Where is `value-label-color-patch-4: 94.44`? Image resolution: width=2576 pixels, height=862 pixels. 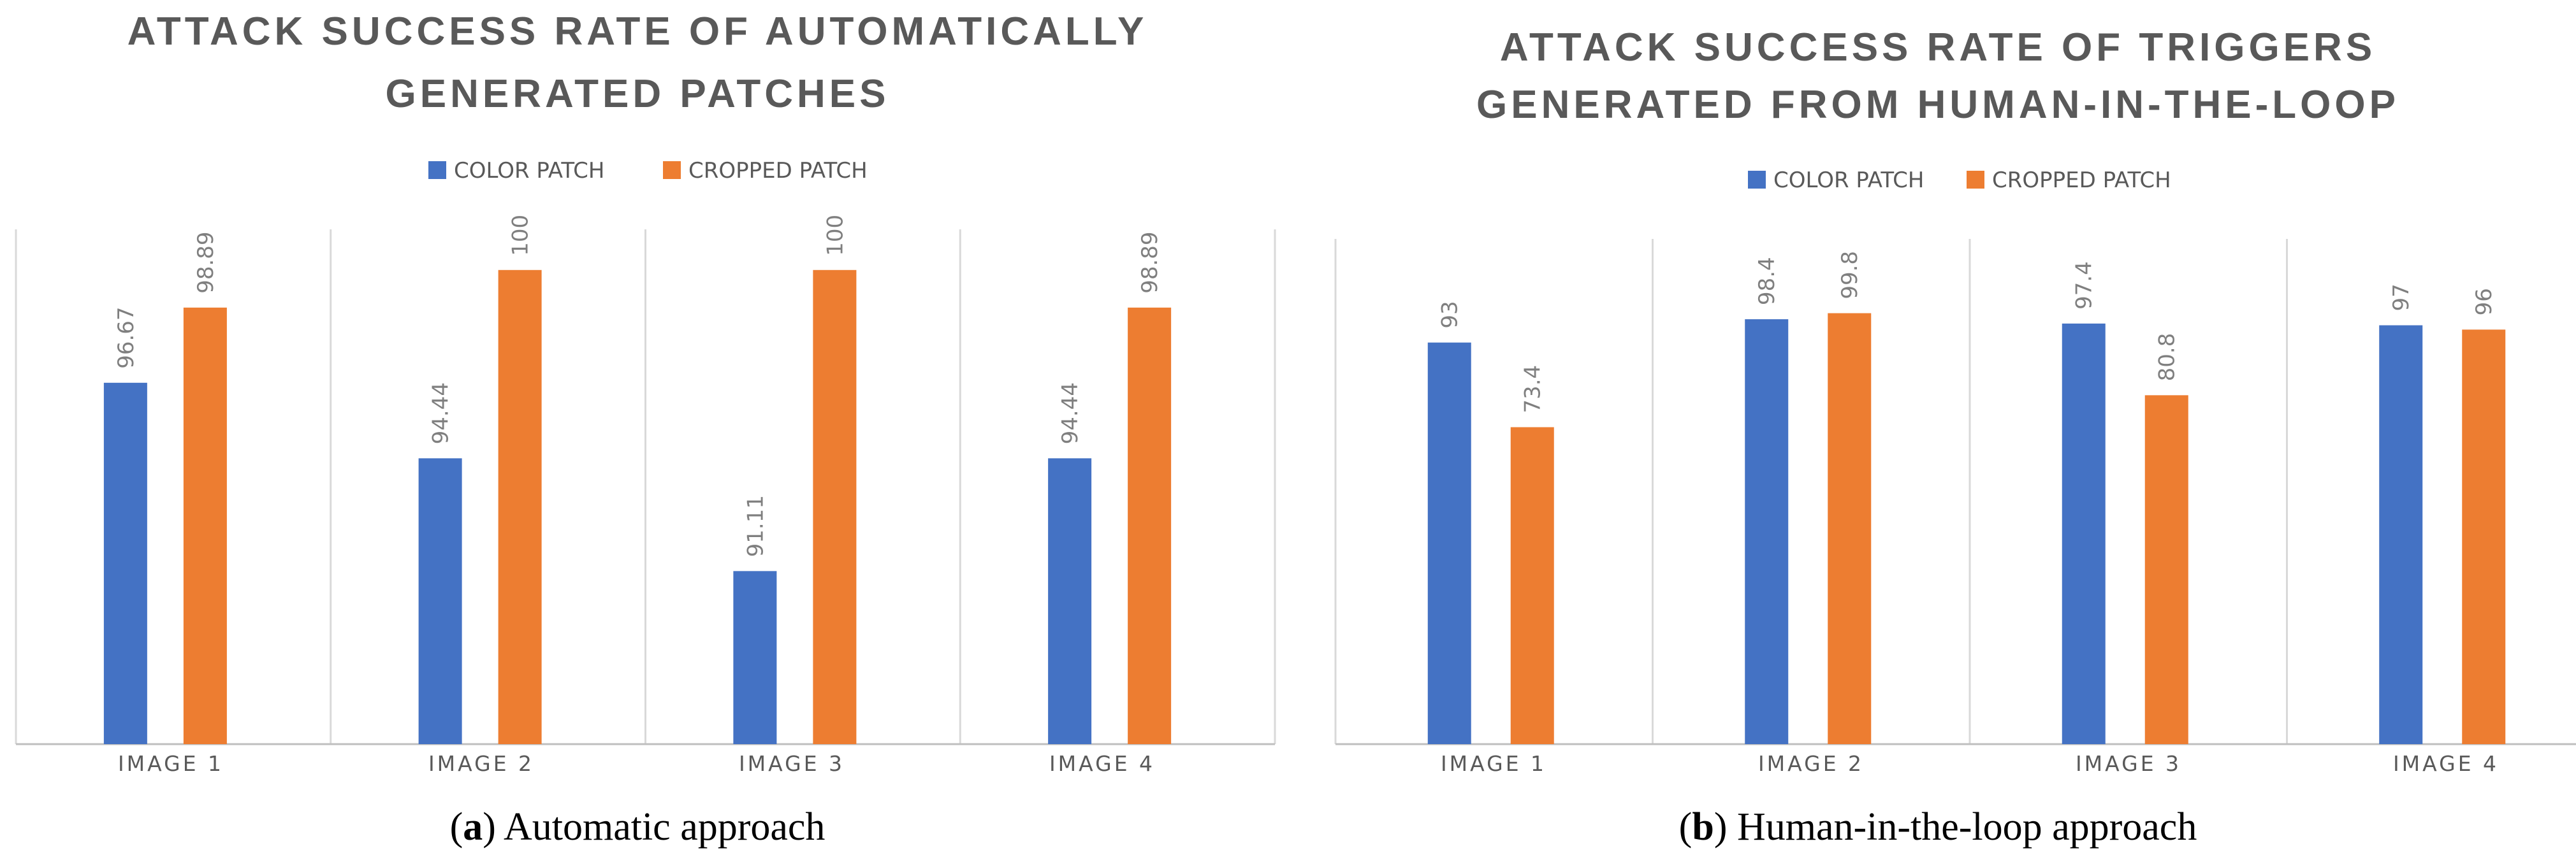
value-label-color-patch-4: 94.44 is located at coordinates (1070, 413).